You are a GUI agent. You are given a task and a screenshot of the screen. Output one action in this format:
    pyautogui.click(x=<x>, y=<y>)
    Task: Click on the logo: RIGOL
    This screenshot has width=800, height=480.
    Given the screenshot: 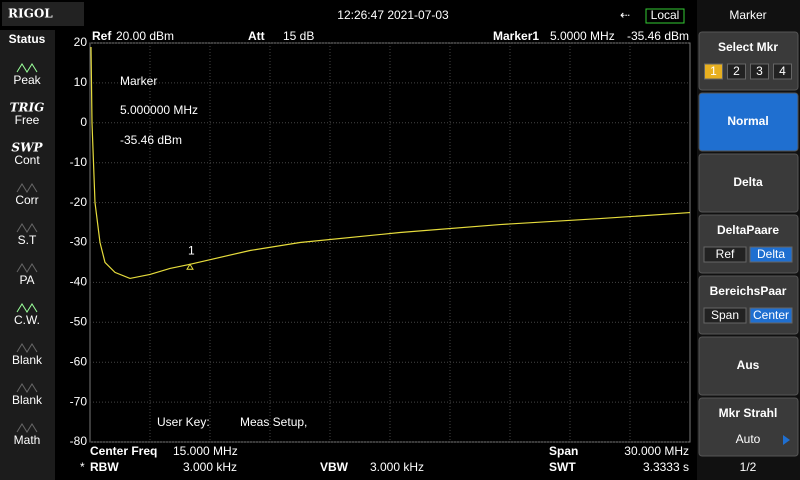 What is the action you would take?
    pyautogui.click(x=30, y=14)
    